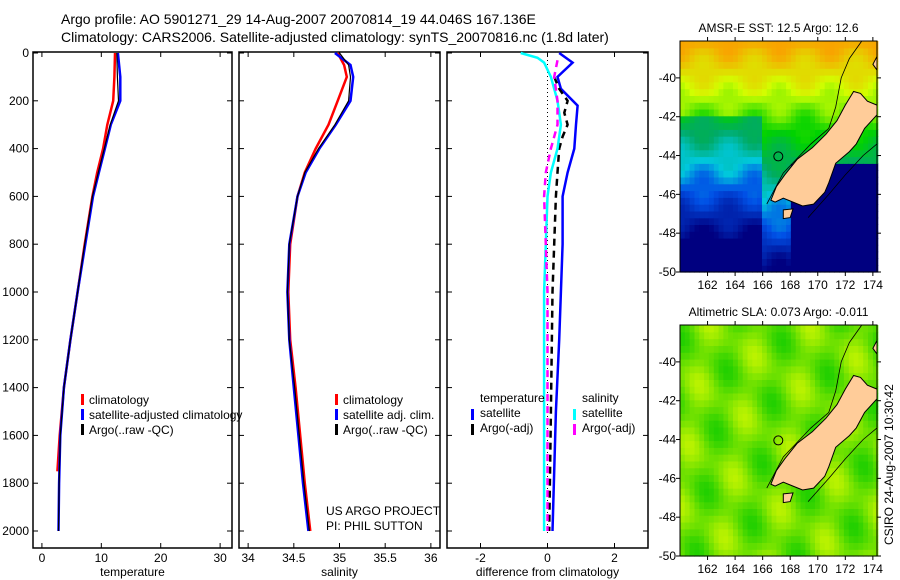  I want to click on x-tick-label: 2, so click(614, 558).